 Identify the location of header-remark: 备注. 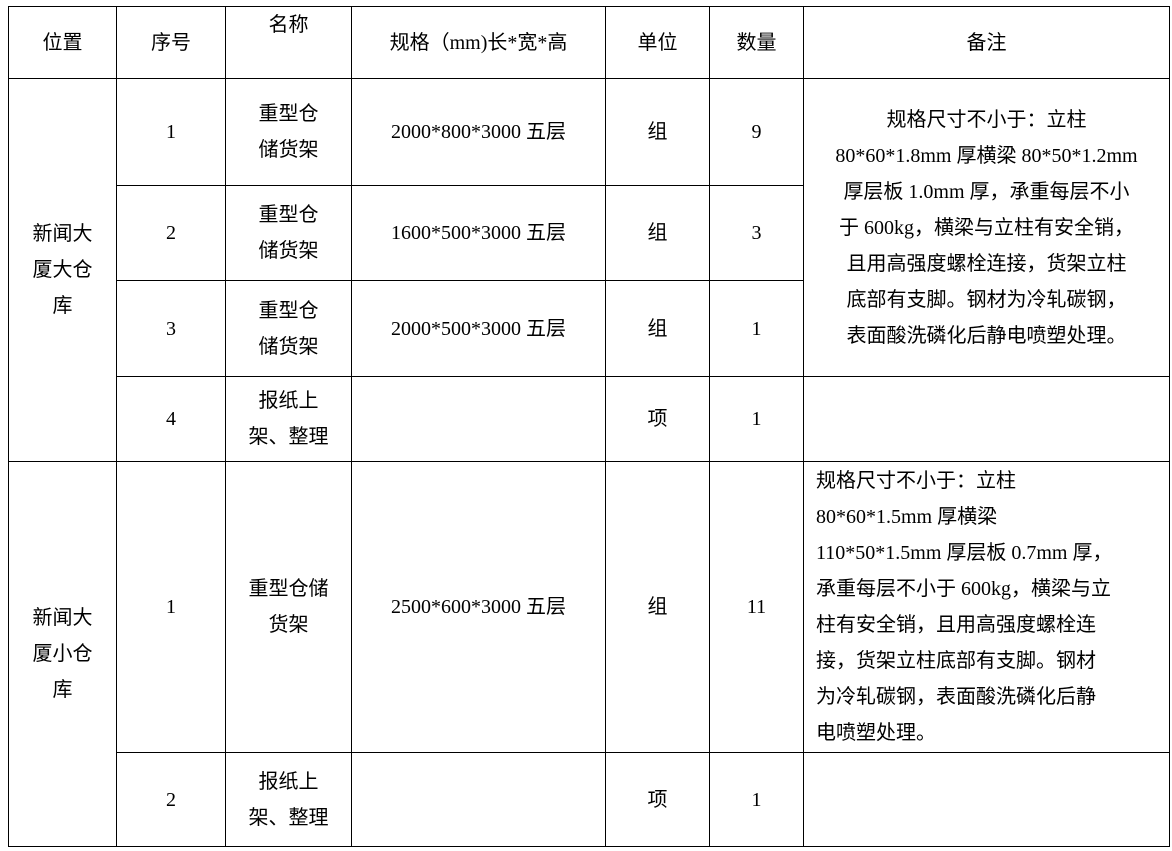
(986, 42).